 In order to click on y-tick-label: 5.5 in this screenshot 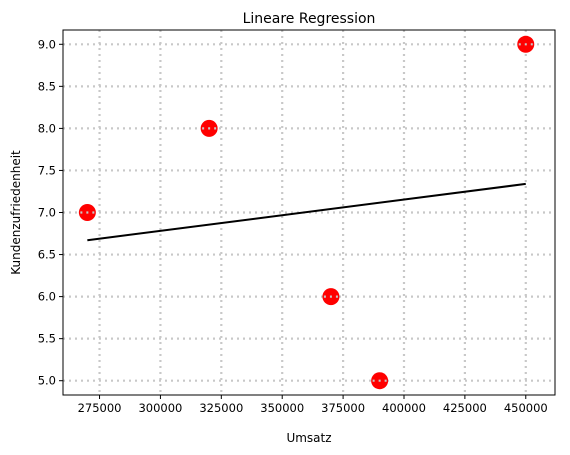, I will do `click(47, 339)`.